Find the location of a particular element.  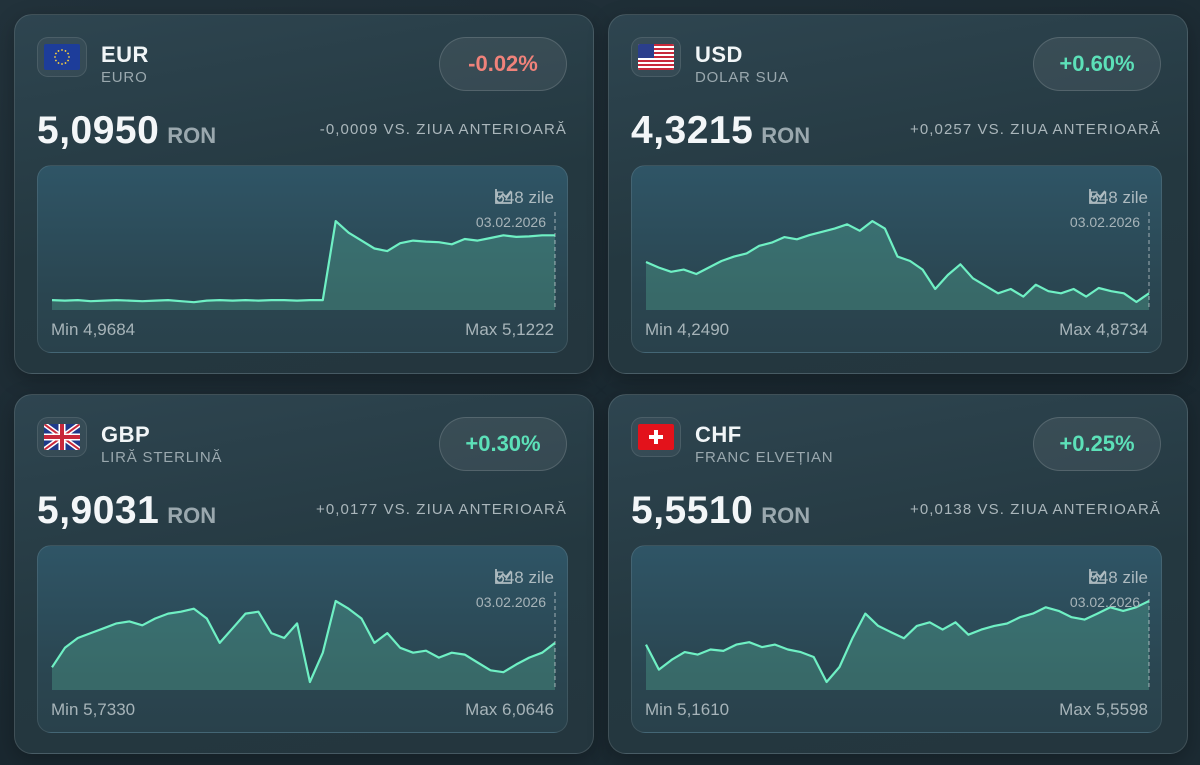

currency-code: EUR is located at coordinates (125, 54).